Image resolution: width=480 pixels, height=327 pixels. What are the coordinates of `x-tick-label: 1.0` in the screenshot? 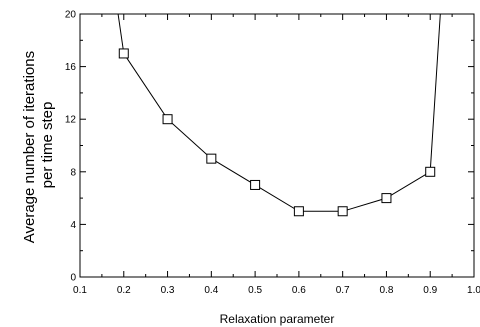 It's located at (473, 290).